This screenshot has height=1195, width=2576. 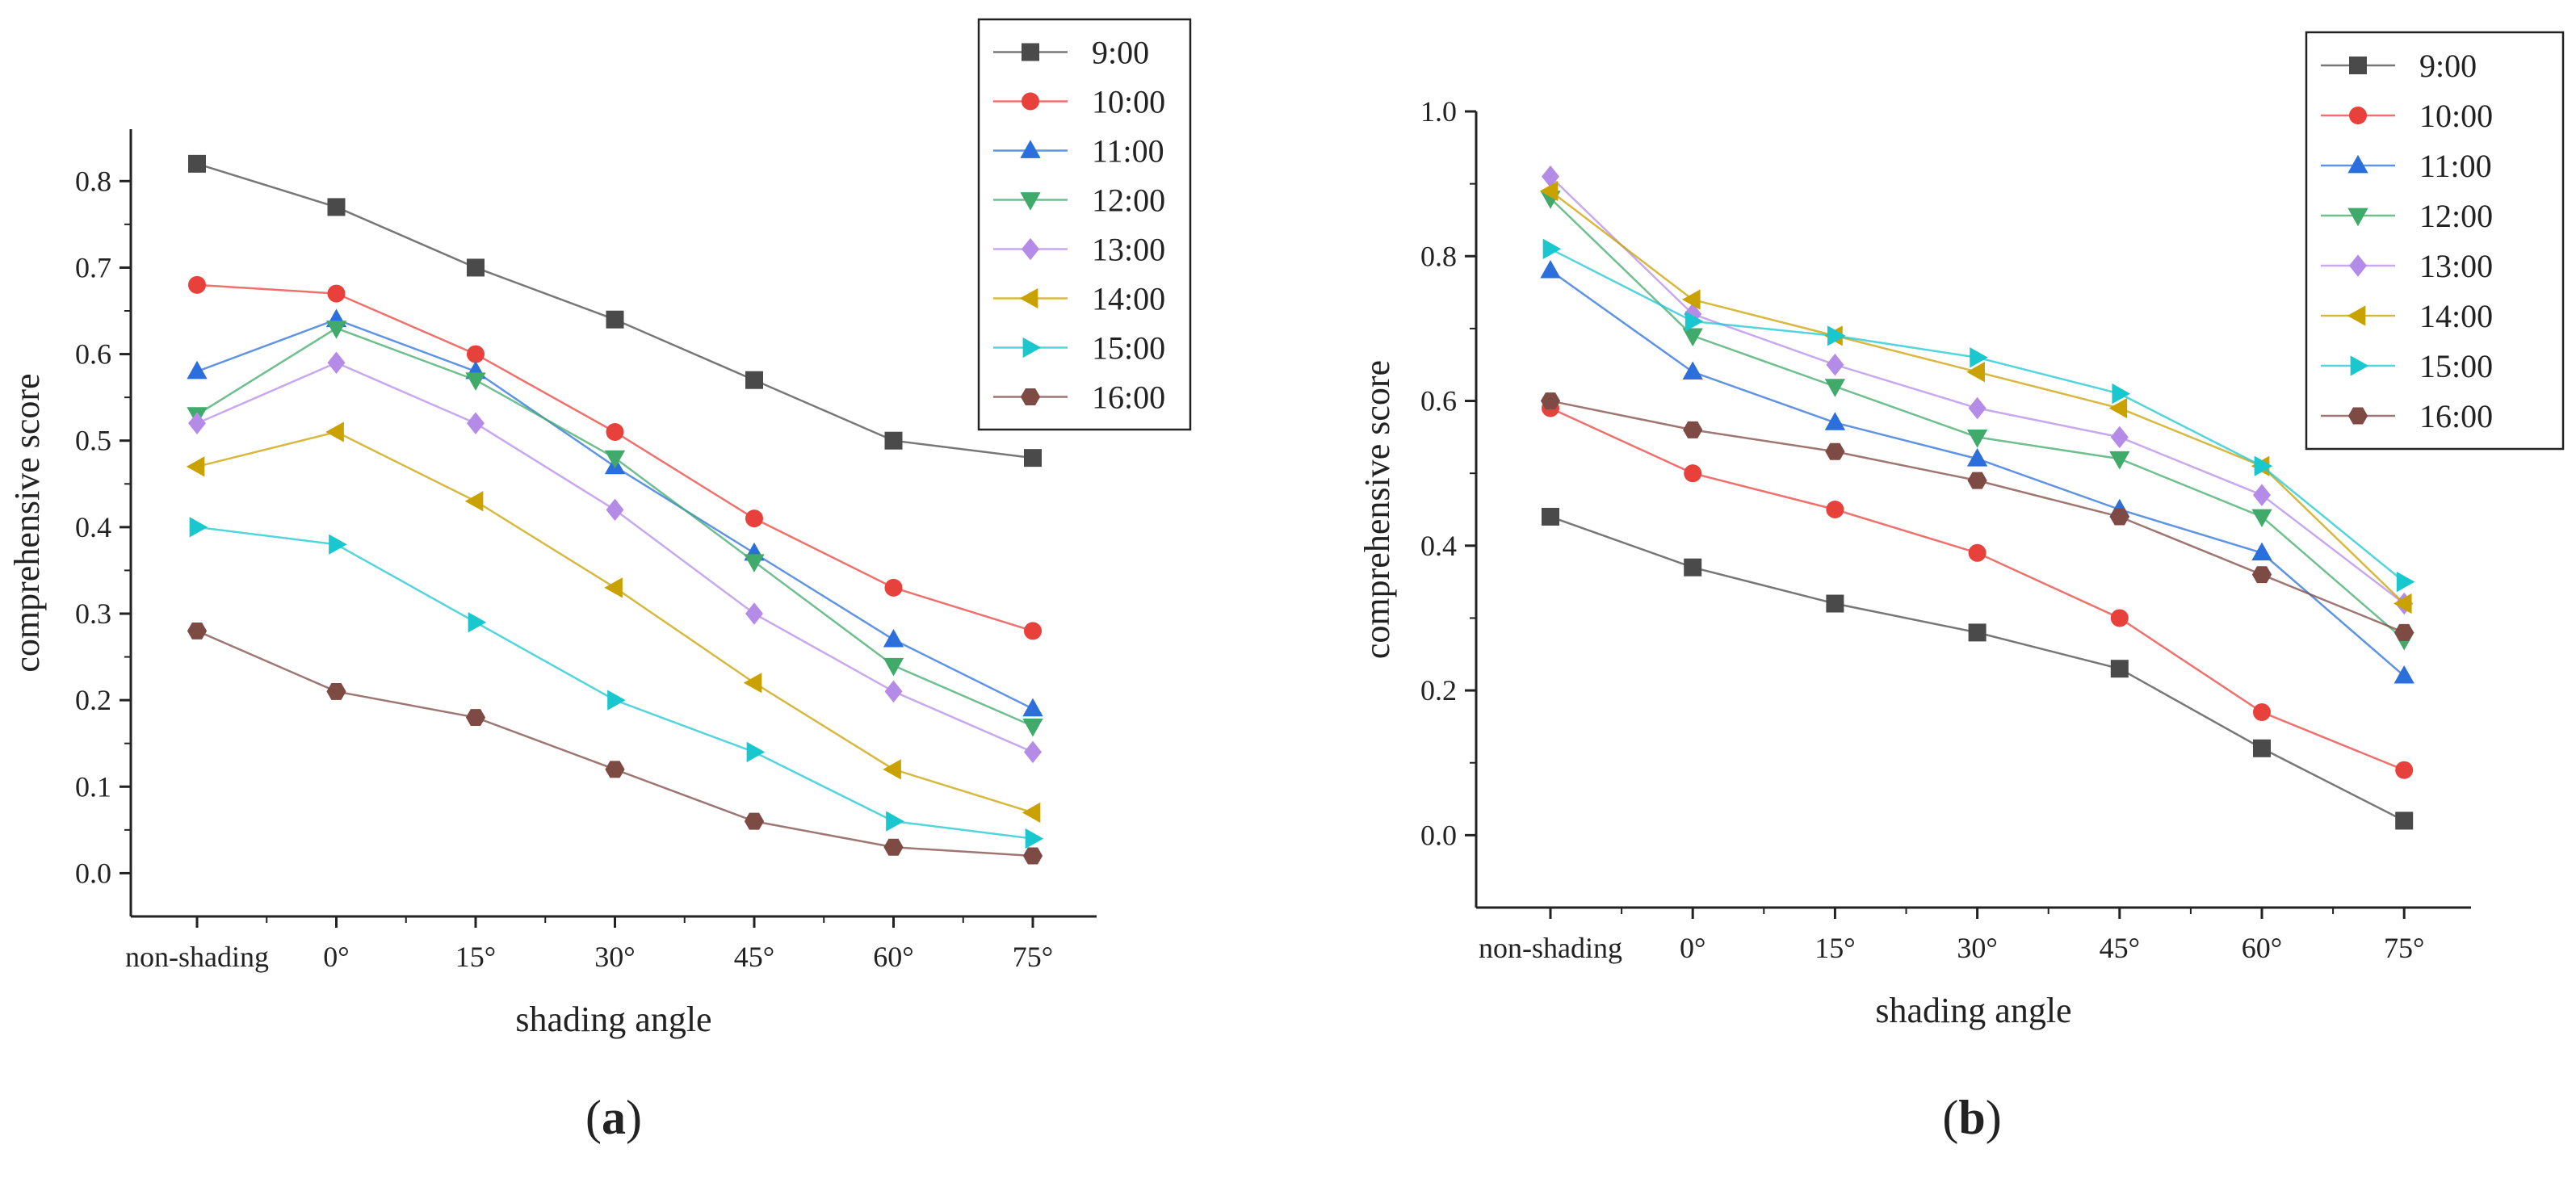 What do you see at coordinates (2407, 216) in the screenshot?
I see `legend-item: 12:00` at bounding box center [2407, 216].